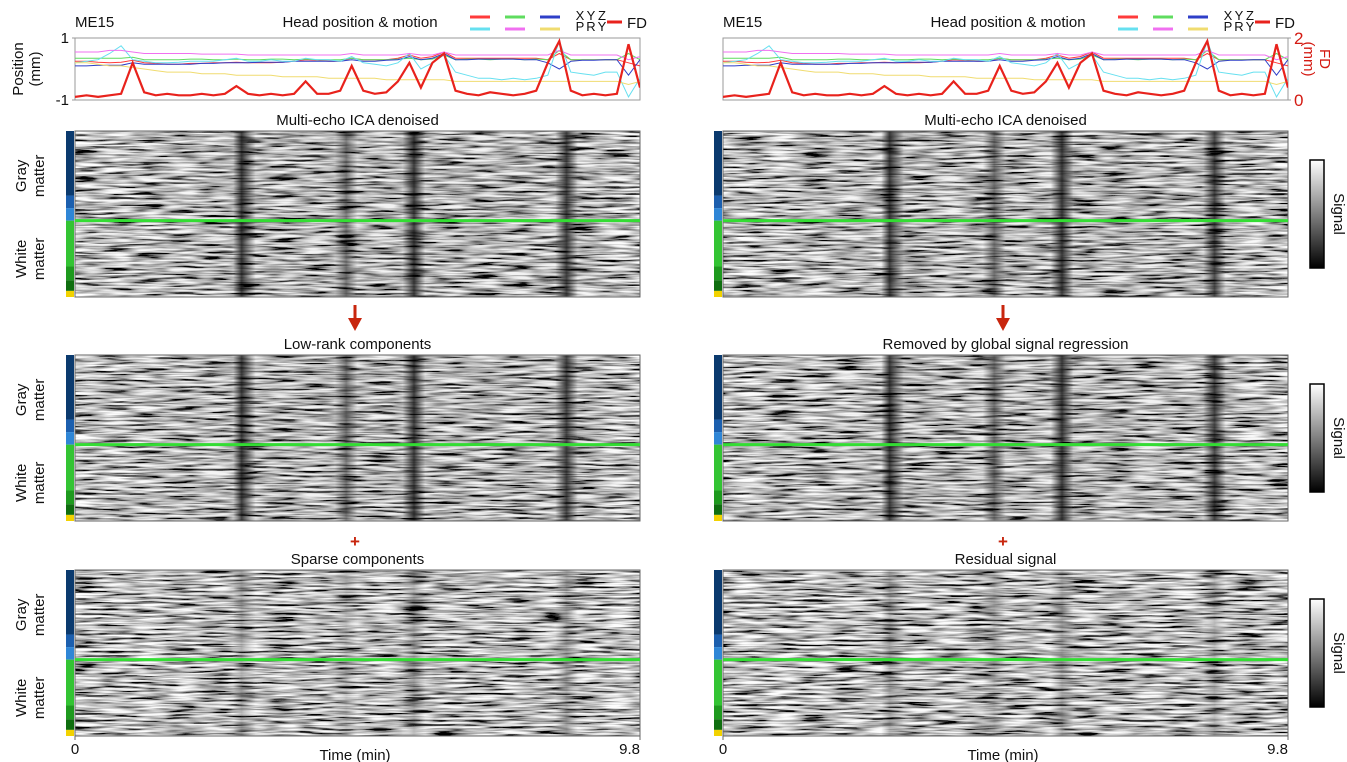 This screenshot has width=1347, height=762. What do you see at coordinates (1298, 38) in the screenshot?
I see `y2-tick-label: 2` at bounding box center [1298, 38].